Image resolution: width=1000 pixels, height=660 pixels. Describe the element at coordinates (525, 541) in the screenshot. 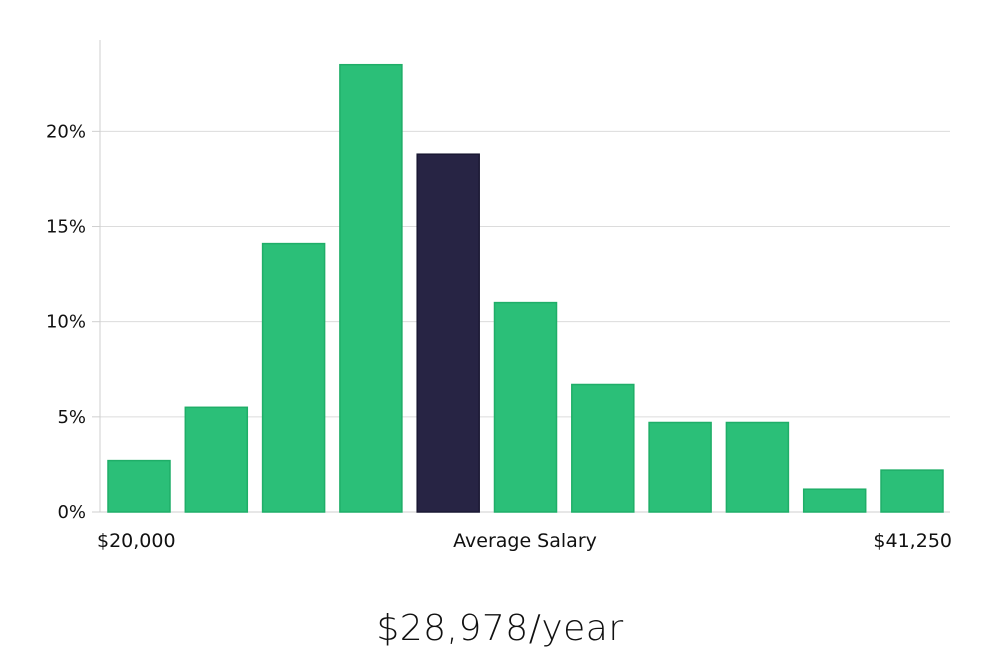

I see `x-axis-title: Average Salary` at that location.